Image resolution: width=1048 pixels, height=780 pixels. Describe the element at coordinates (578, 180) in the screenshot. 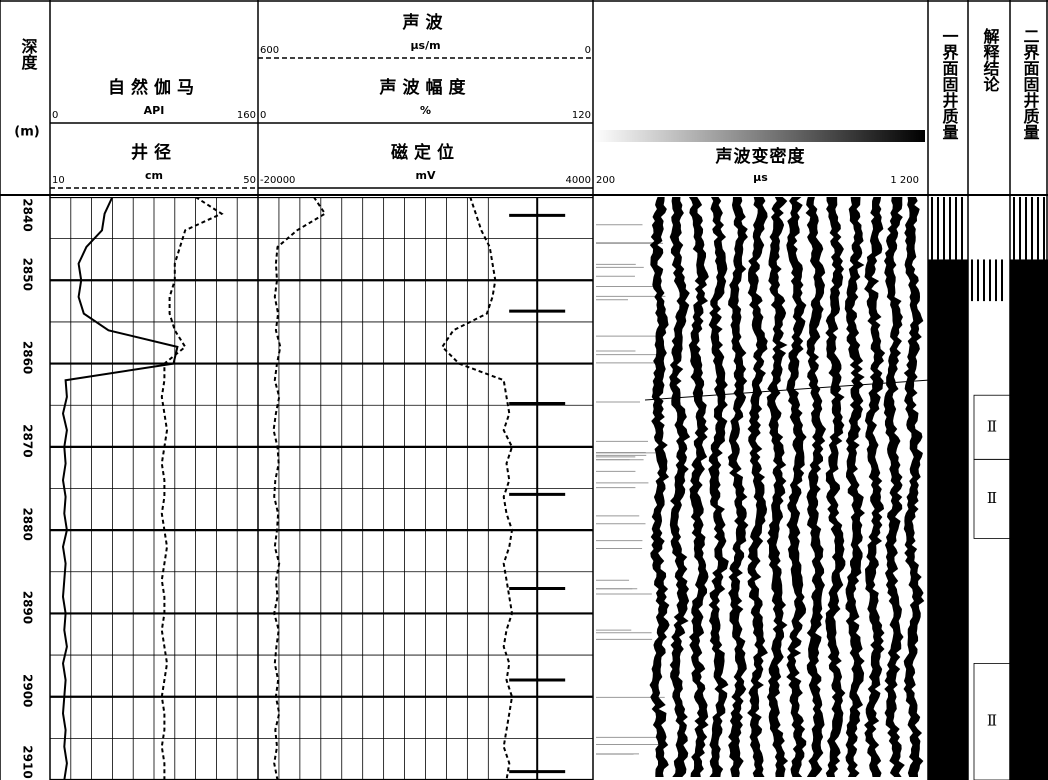

I see `x-tick-label: 4000` at that location.